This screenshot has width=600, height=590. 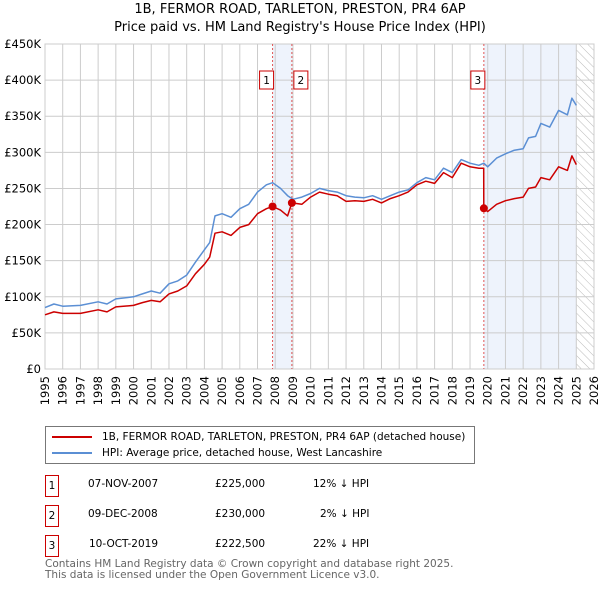 What do you see at coordinates (22, 297) in the screenshot?
I see `y-tick-label: £100K` at bounding box center [22, 297].